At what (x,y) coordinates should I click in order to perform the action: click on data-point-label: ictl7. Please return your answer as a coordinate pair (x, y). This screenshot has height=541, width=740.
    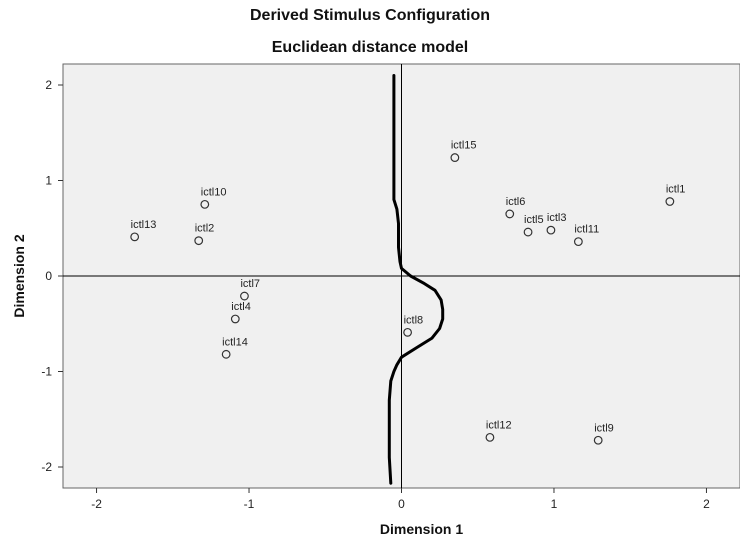
    Looking at the image, I should click on (250, 284).